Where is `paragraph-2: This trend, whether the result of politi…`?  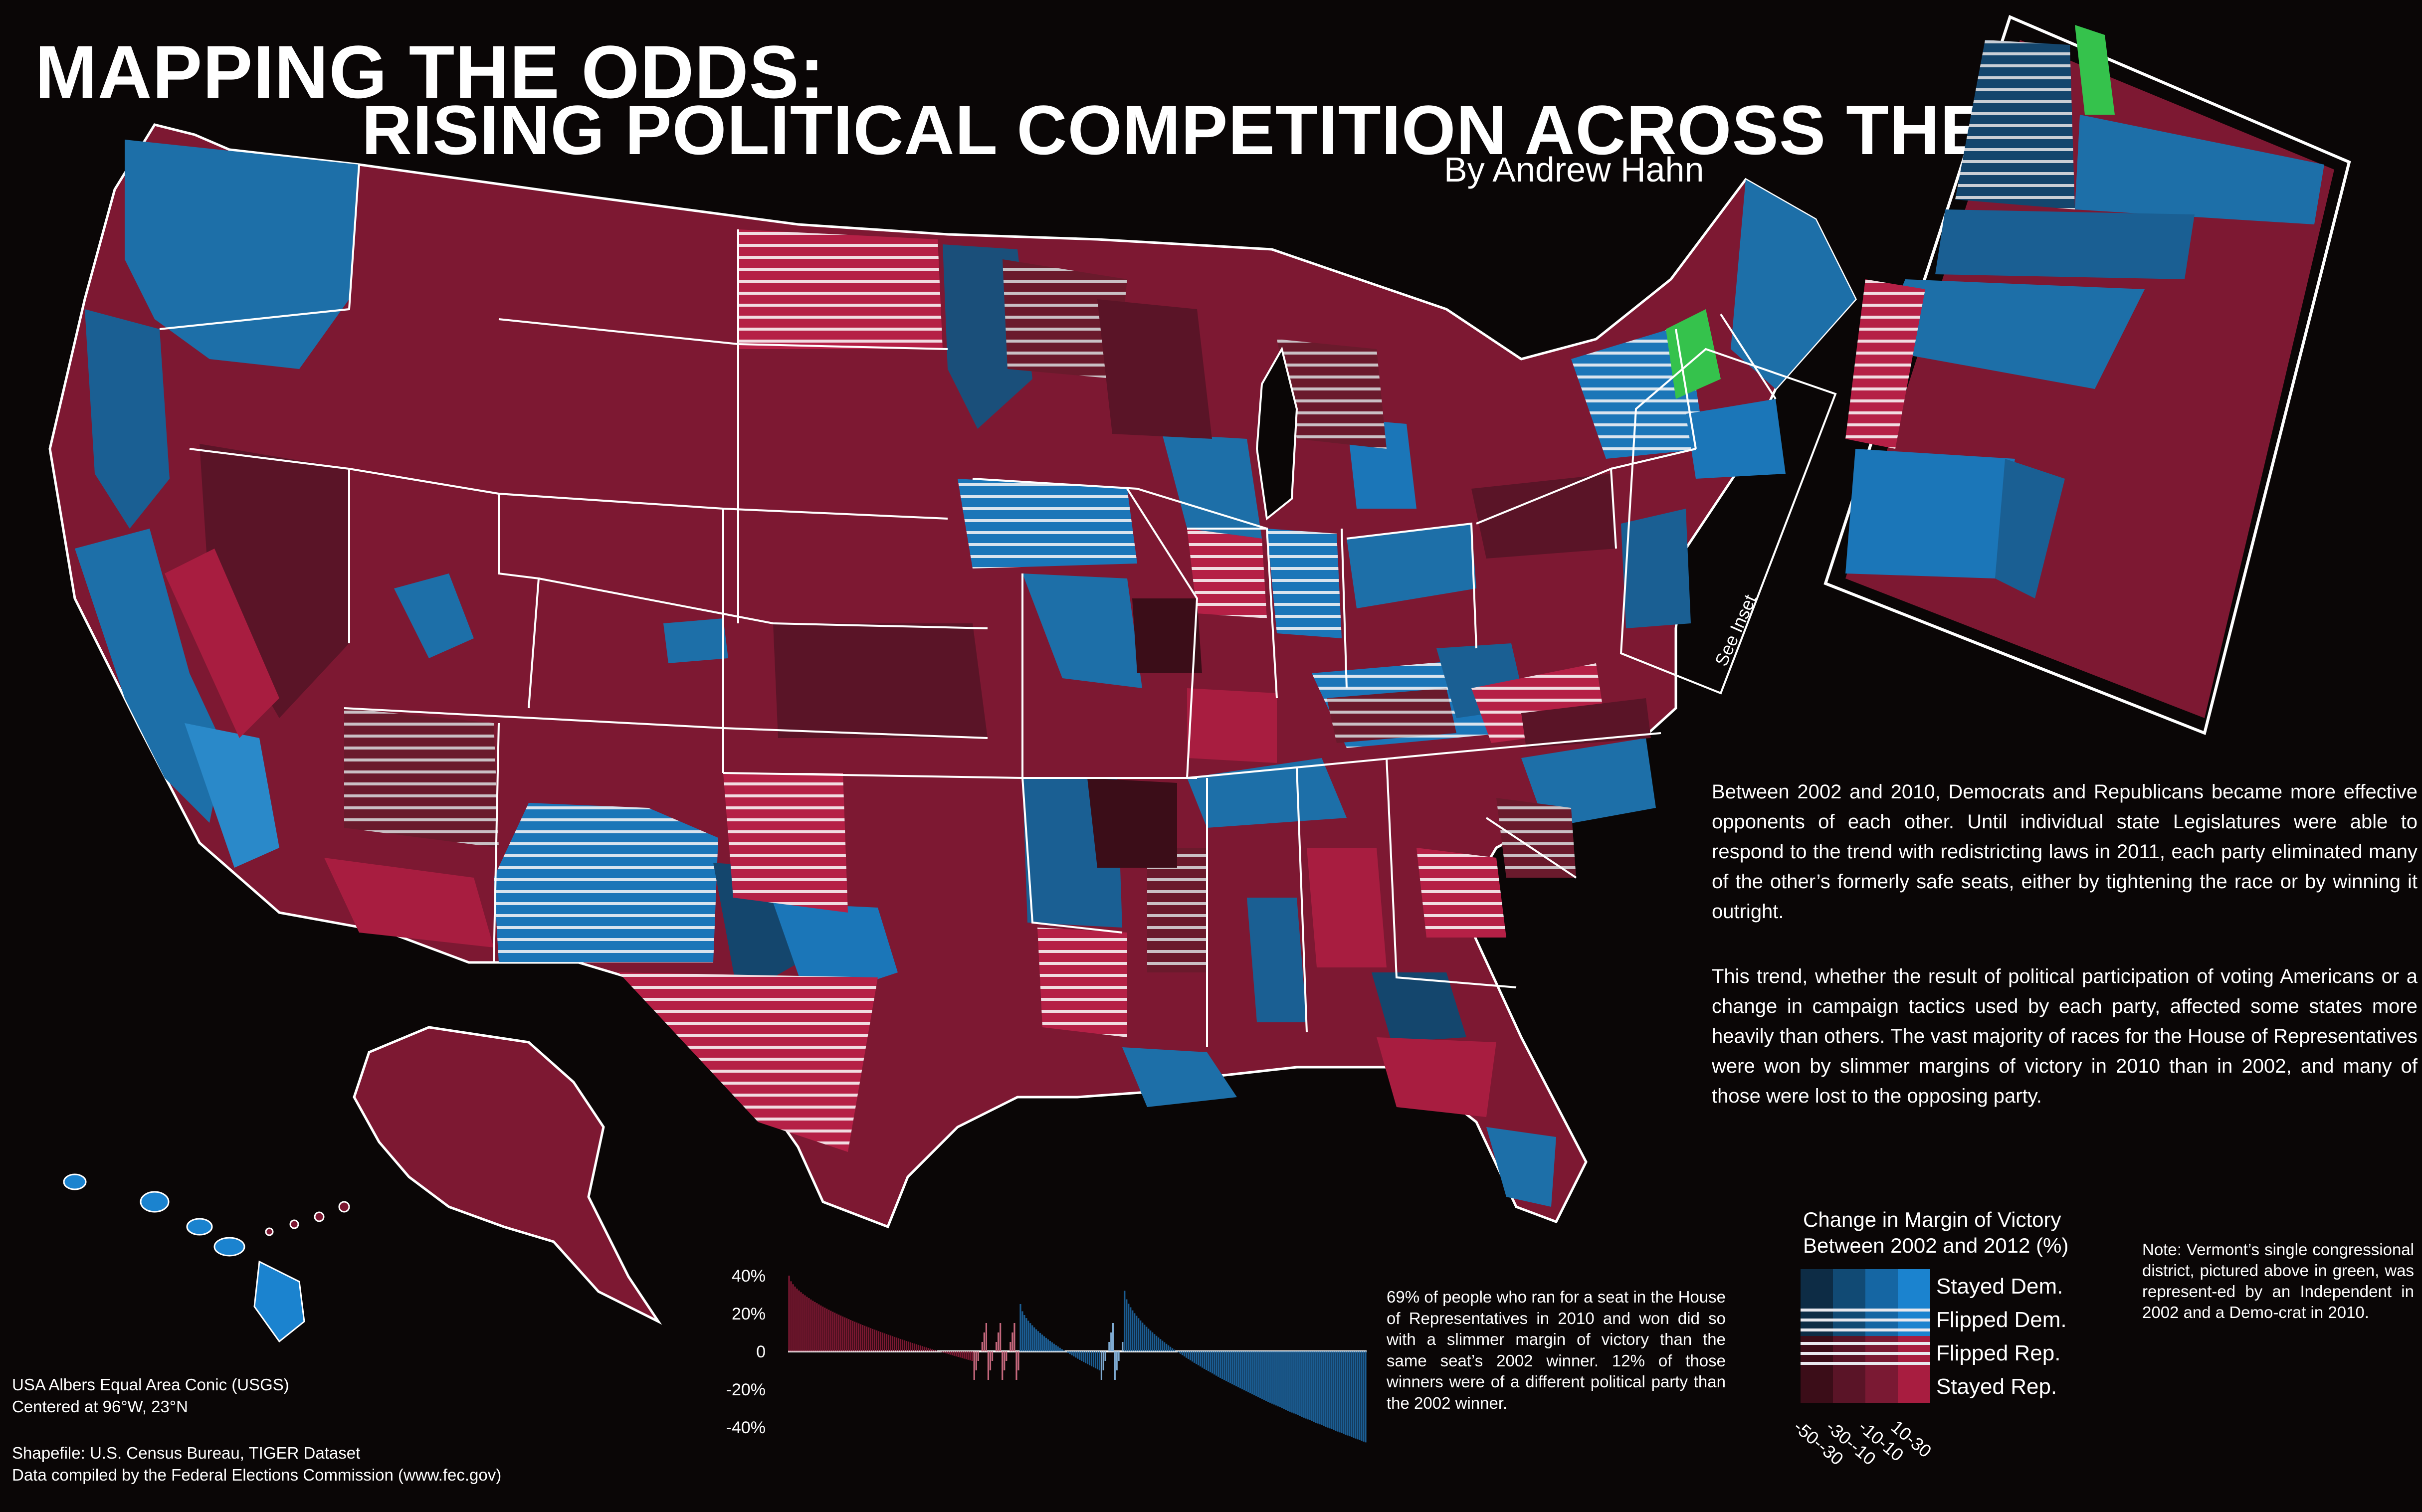
paragraph-2: This trend, whether the result of politi… is located at coordinates (2065, 1036).